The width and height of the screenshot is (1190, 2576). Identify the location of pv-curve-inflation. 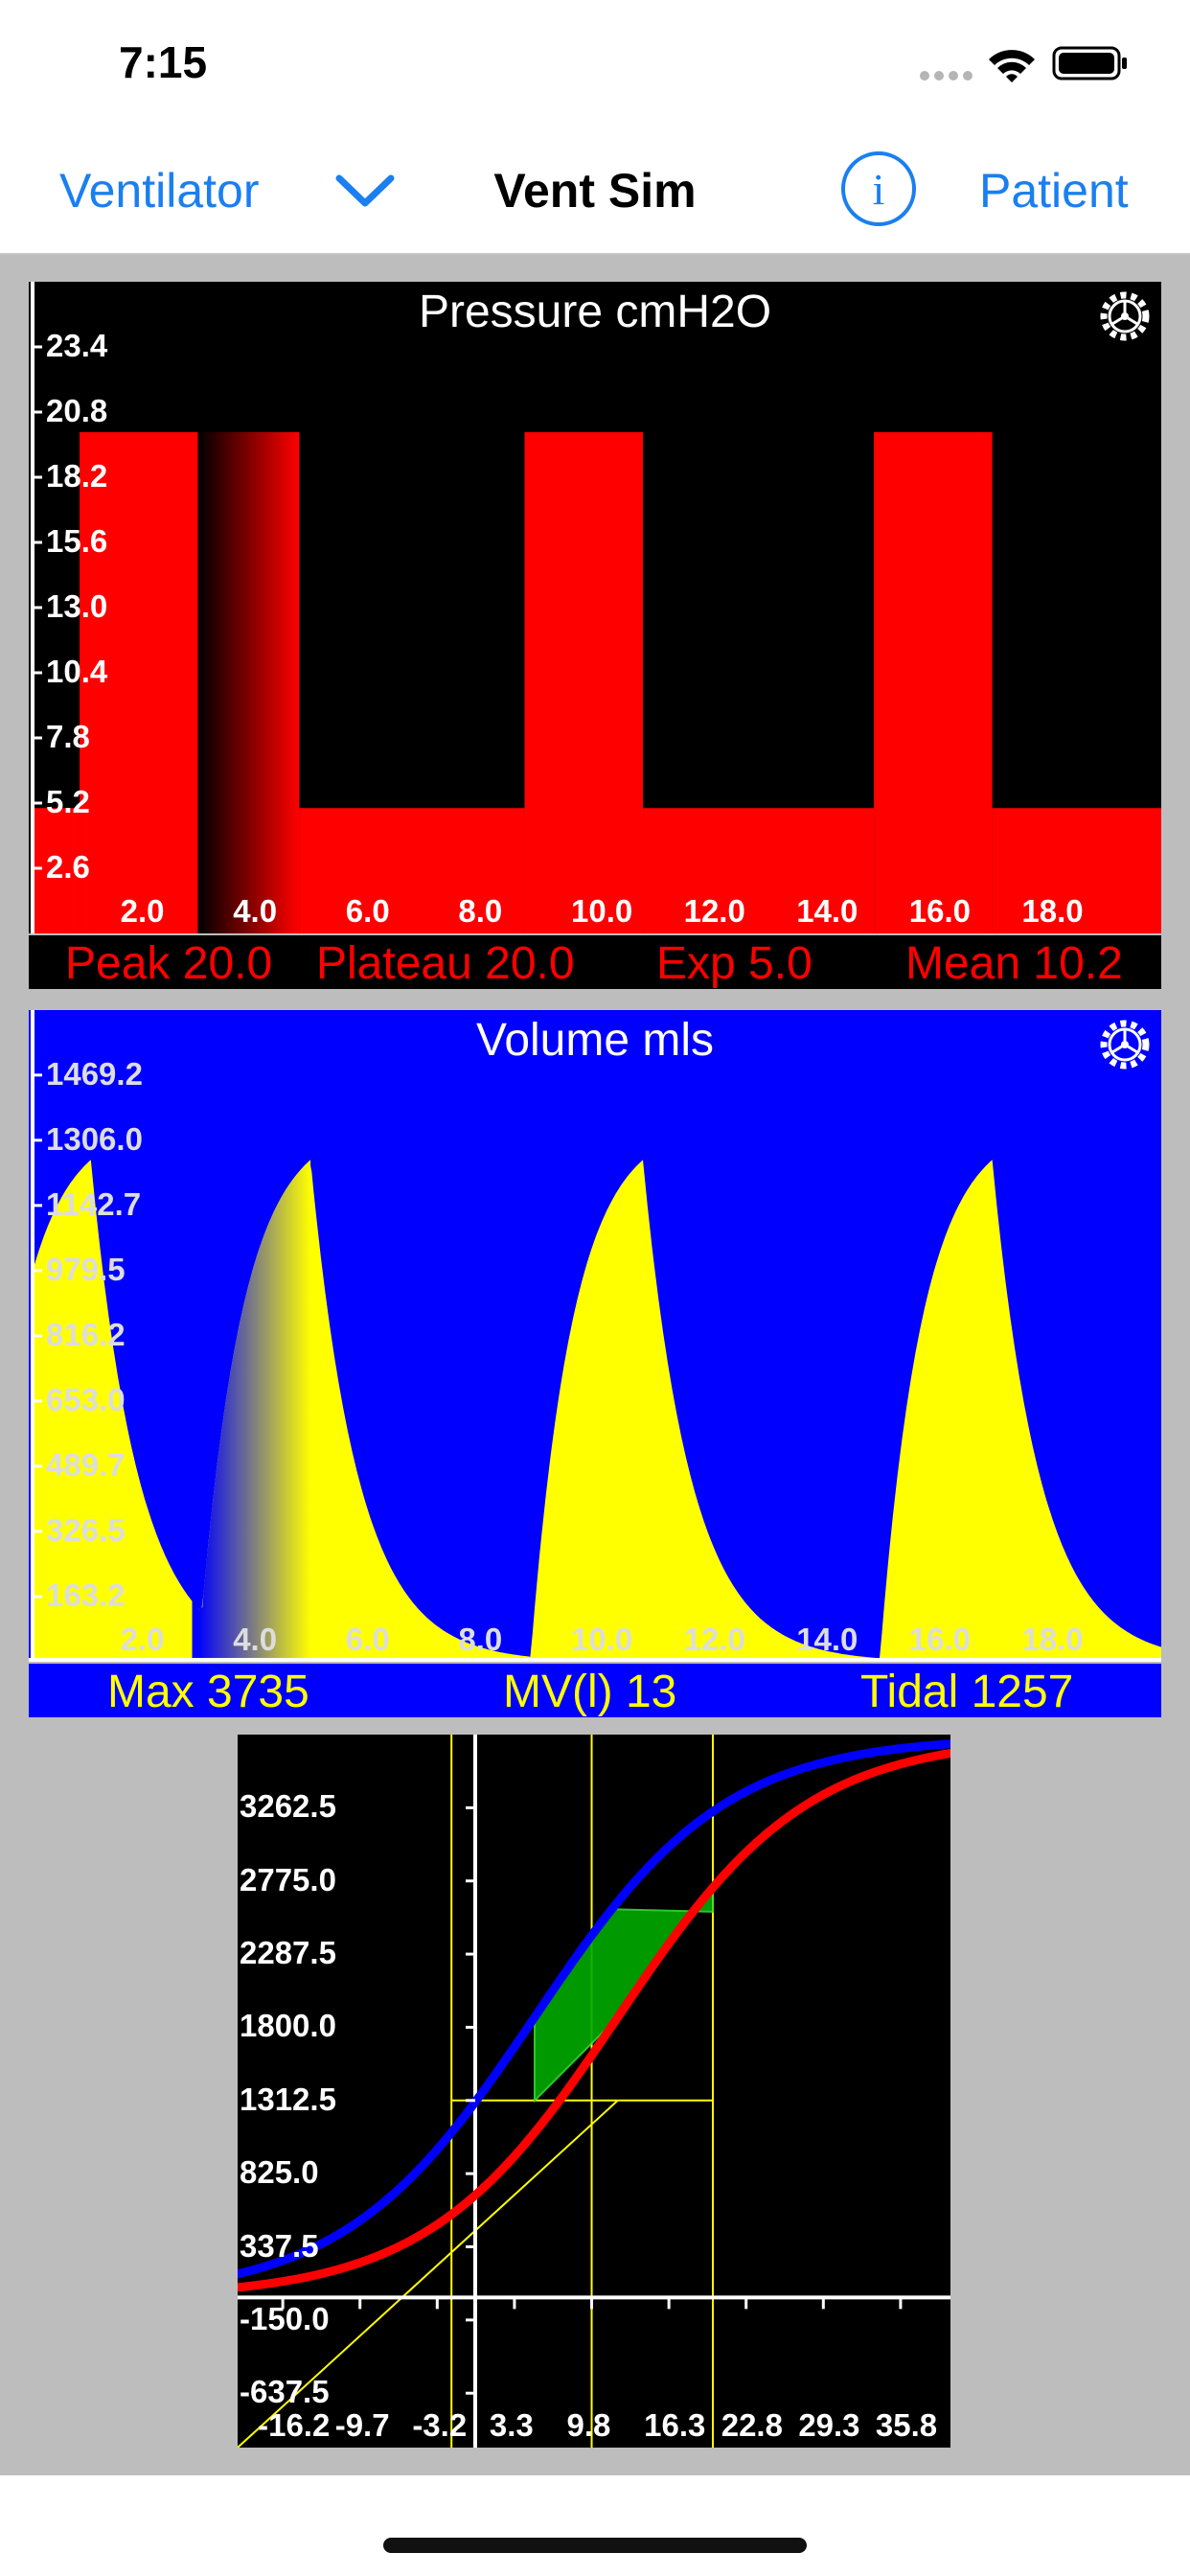
(594, 2009).